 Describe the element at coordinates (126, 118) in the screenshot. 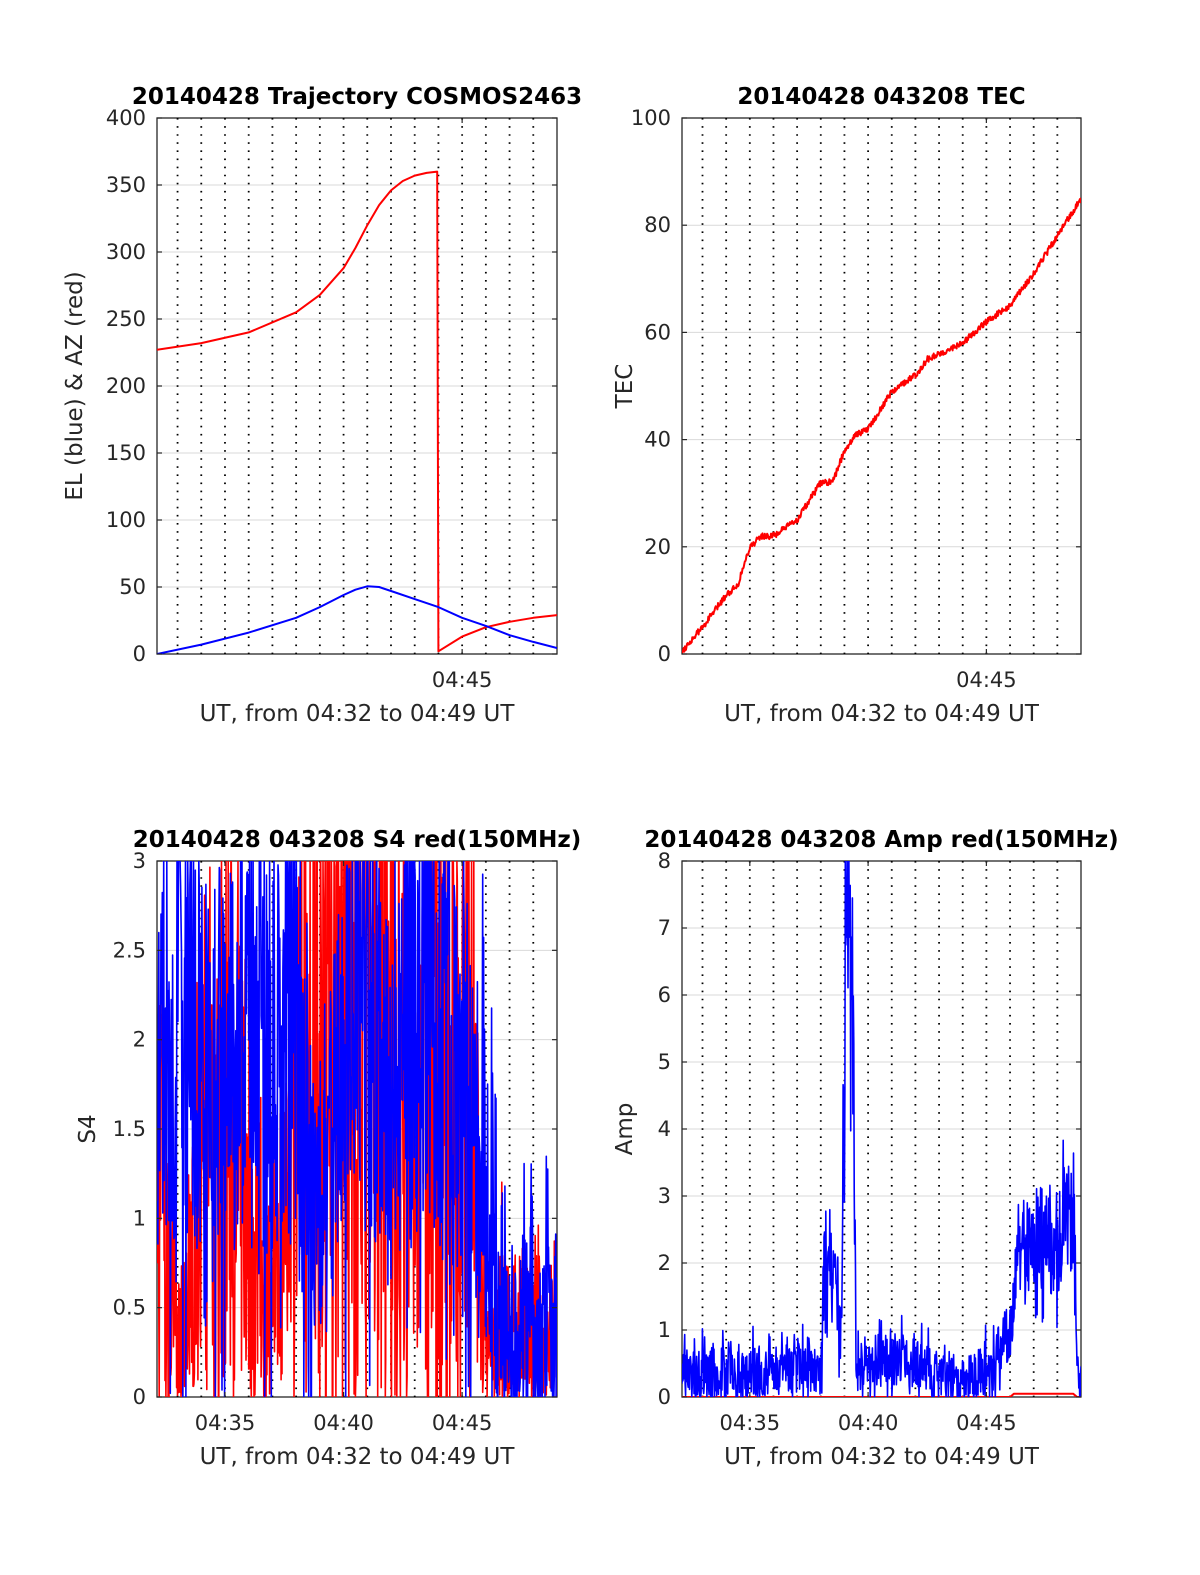

I see `y-tick-label: 400` at that location.